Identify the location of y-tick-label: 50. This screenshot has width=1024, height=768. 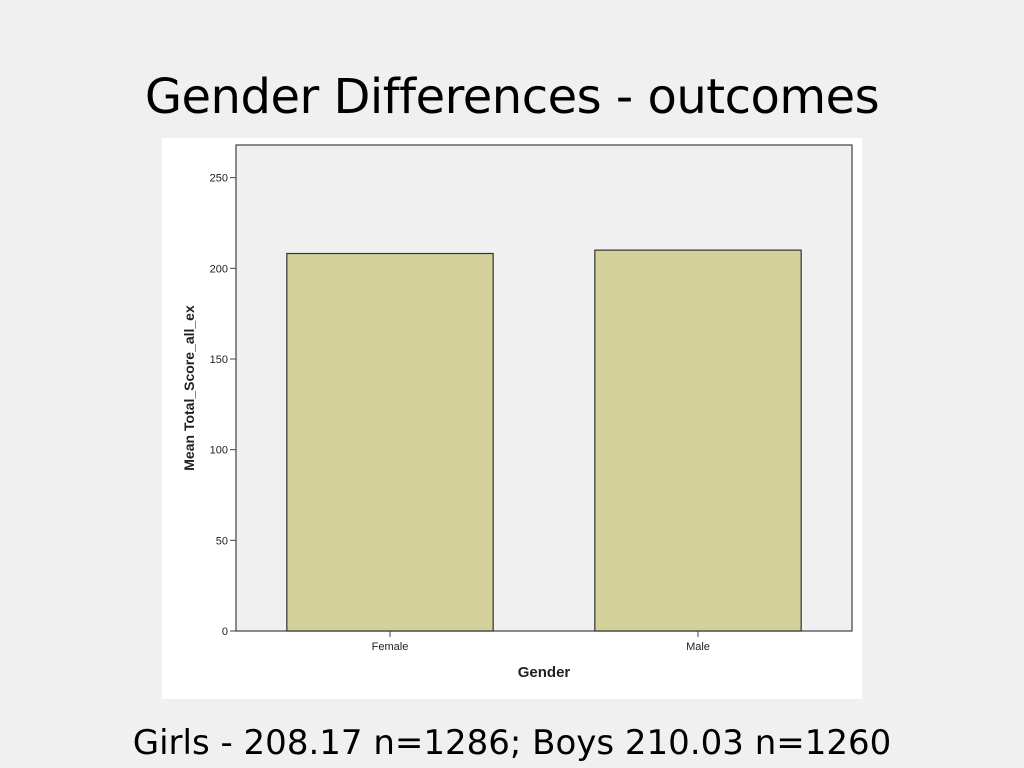
(222, 541).